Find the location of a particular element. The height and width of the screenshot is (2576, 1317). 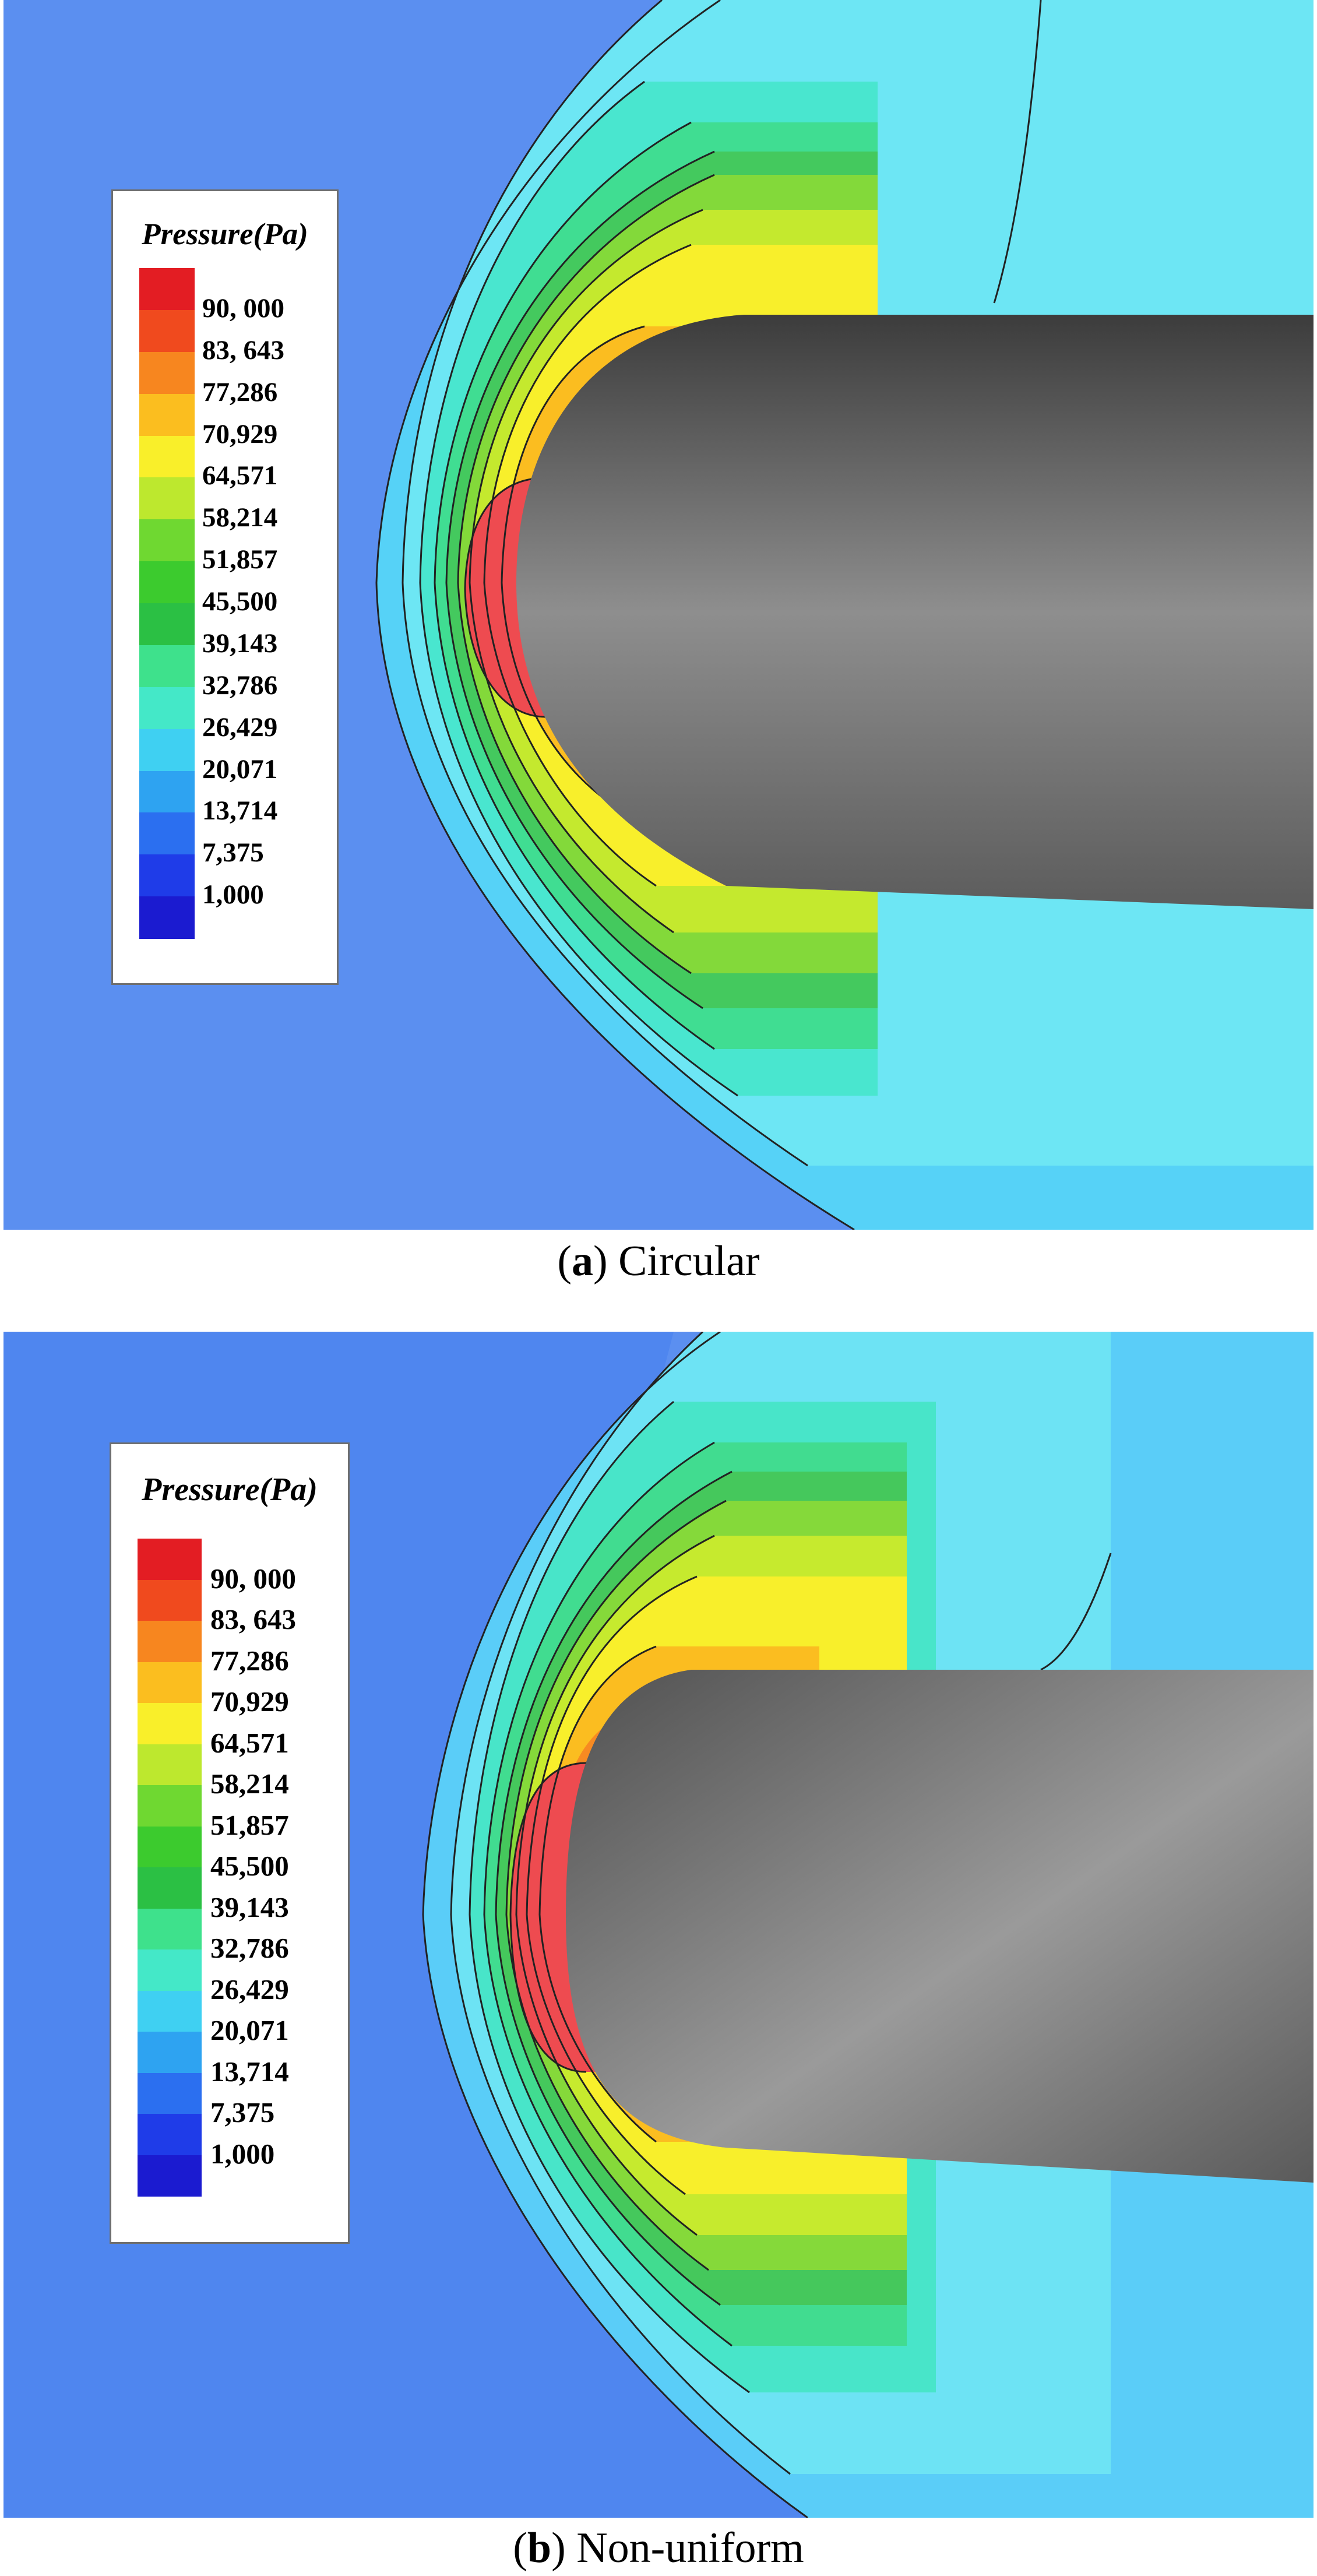

caption-letter: b is located at coordinates (539, 2548).